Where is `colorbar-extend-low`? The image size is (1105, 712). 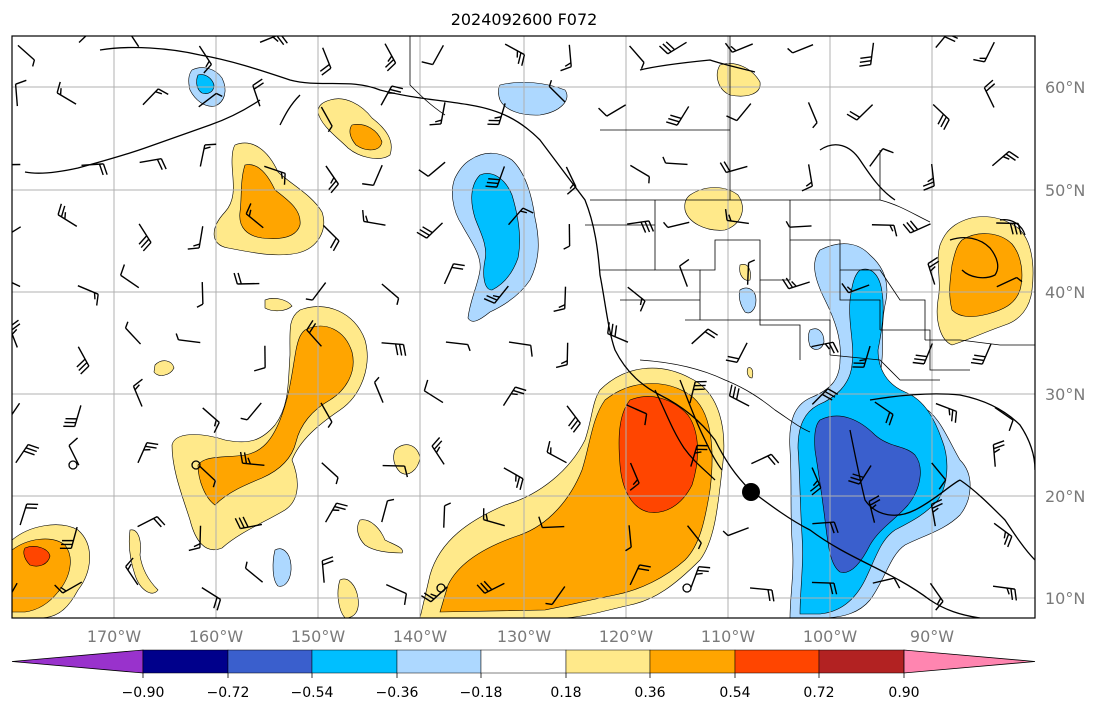
colorbar-extend-low is located at coordinates (77, 661).